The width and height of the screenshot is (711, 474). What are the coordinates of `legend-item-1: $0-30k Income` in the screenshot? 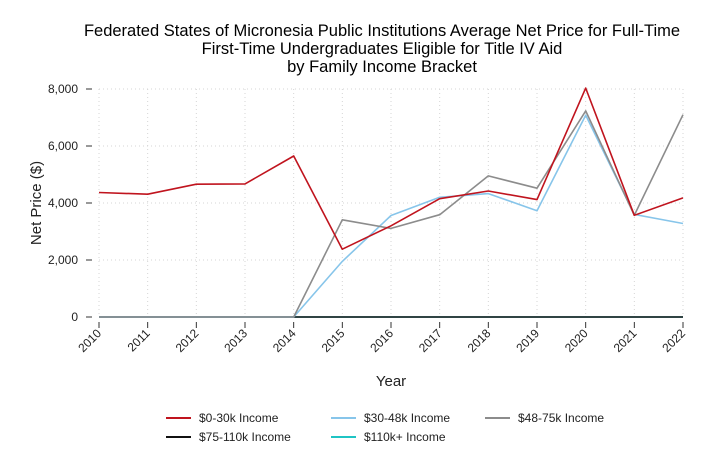 It's located at (222, 418).